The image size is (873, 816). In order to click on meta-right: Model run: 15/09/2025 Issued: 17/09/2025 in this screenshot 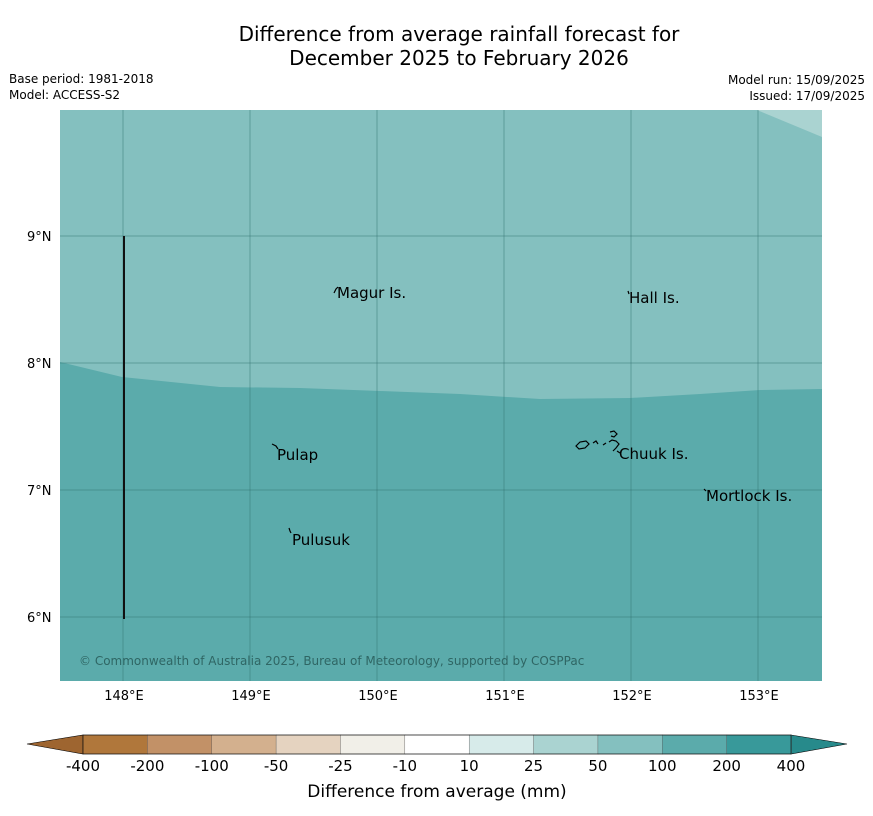, I will do `click(796, 88)`.